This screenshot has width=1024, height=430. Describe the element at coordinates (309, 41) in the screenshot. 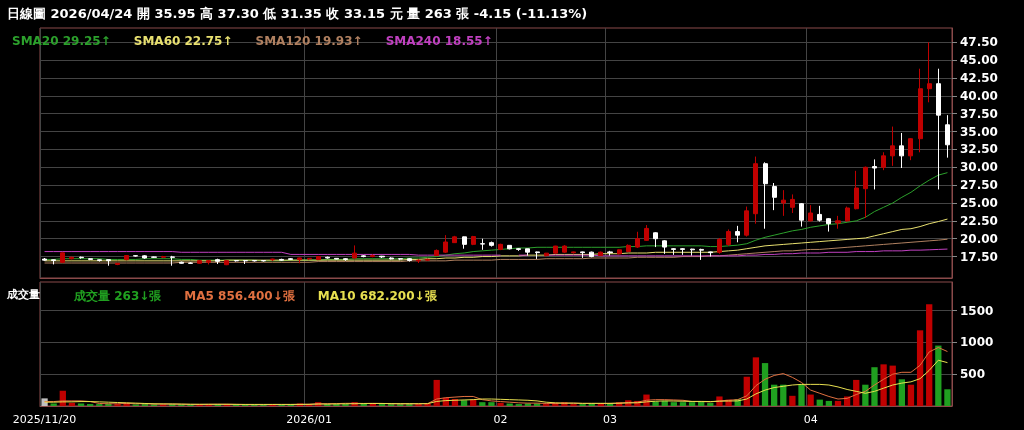

I see `text: SMA120 19.93↑` at that location.